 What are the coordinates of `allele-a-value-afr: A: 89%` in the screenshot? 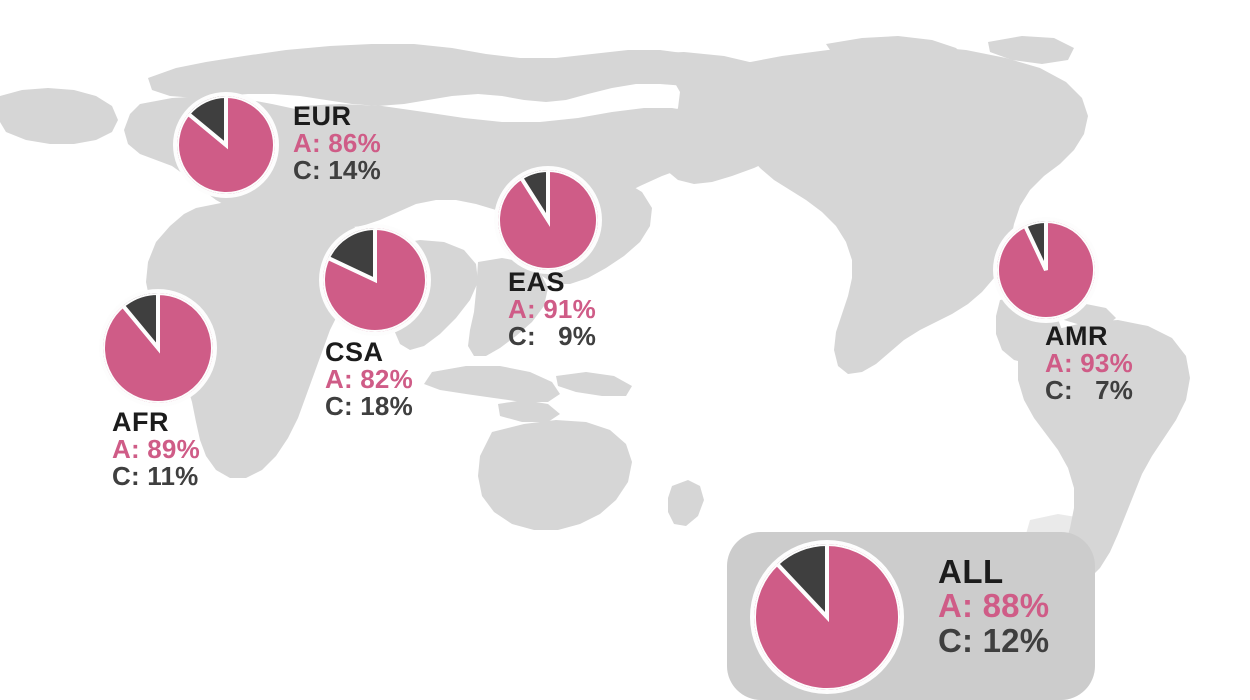 It's located at (156, 449).